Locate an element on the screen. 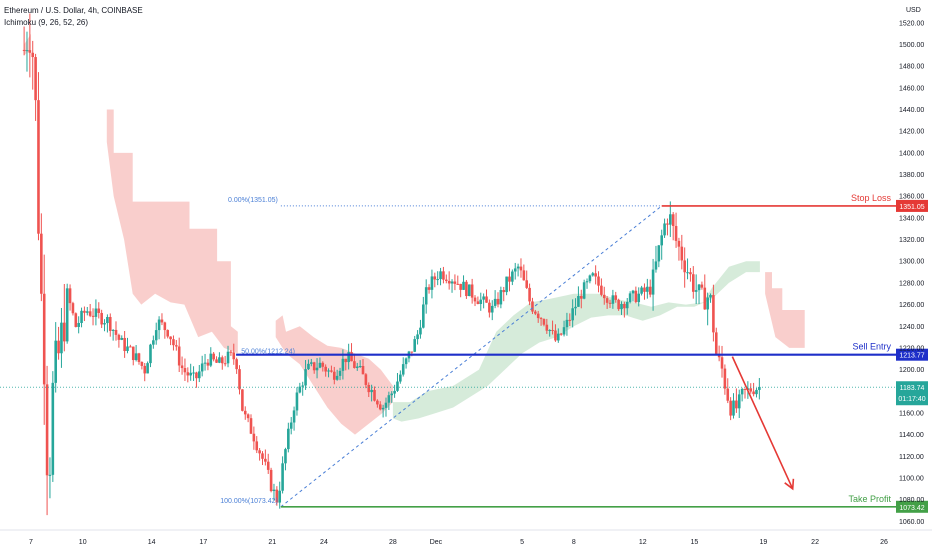 This screenshot has width=932, height=550. symbol-title: Ethereum / U.S. Dollar, 4h, COINBASE is located at coordinates (73, 10).